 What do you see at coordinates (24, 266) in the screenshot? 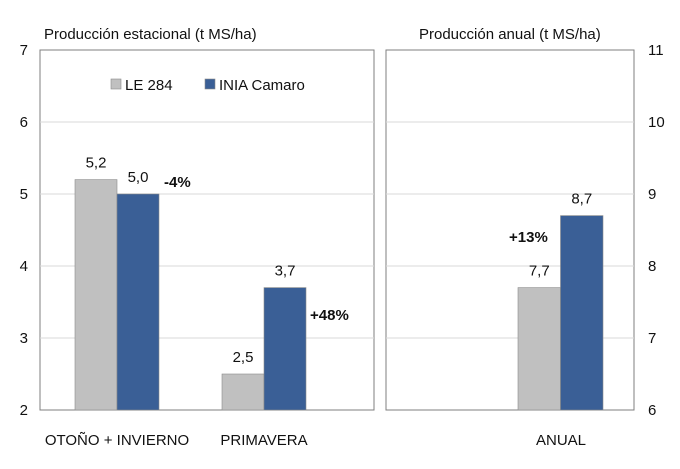
I see `left-y-tick-4: 4` at bounding box center [24, 266].